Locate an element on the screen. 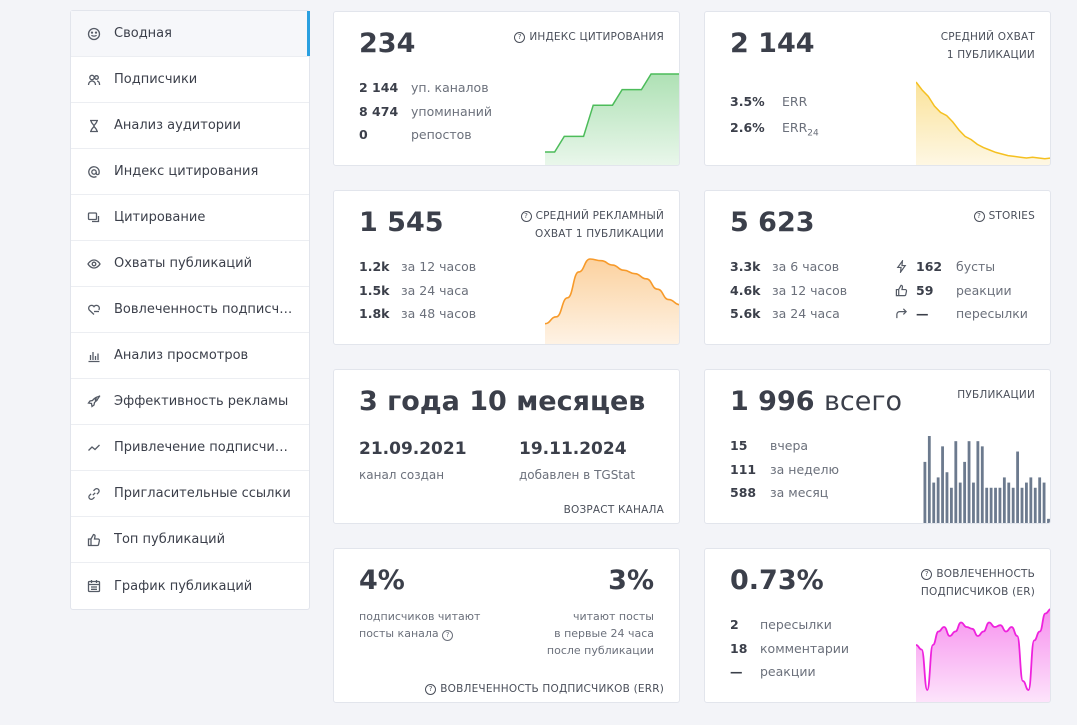 This screenshot has height=725, width=1077. citation-index-value: 234 is located at coordinates (387, 43).